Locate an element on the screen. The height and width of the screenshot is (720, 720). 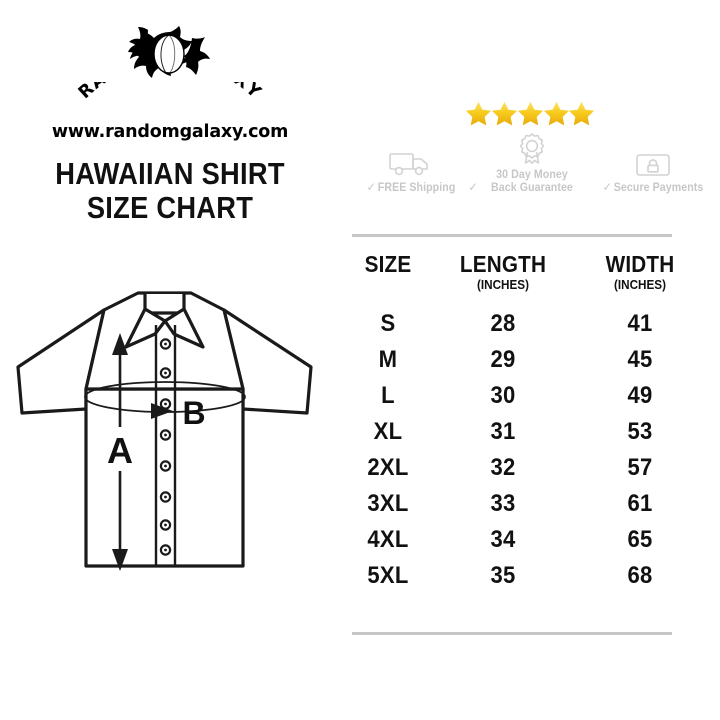
award-ribbon-icon is located at coordinates (532, 149).